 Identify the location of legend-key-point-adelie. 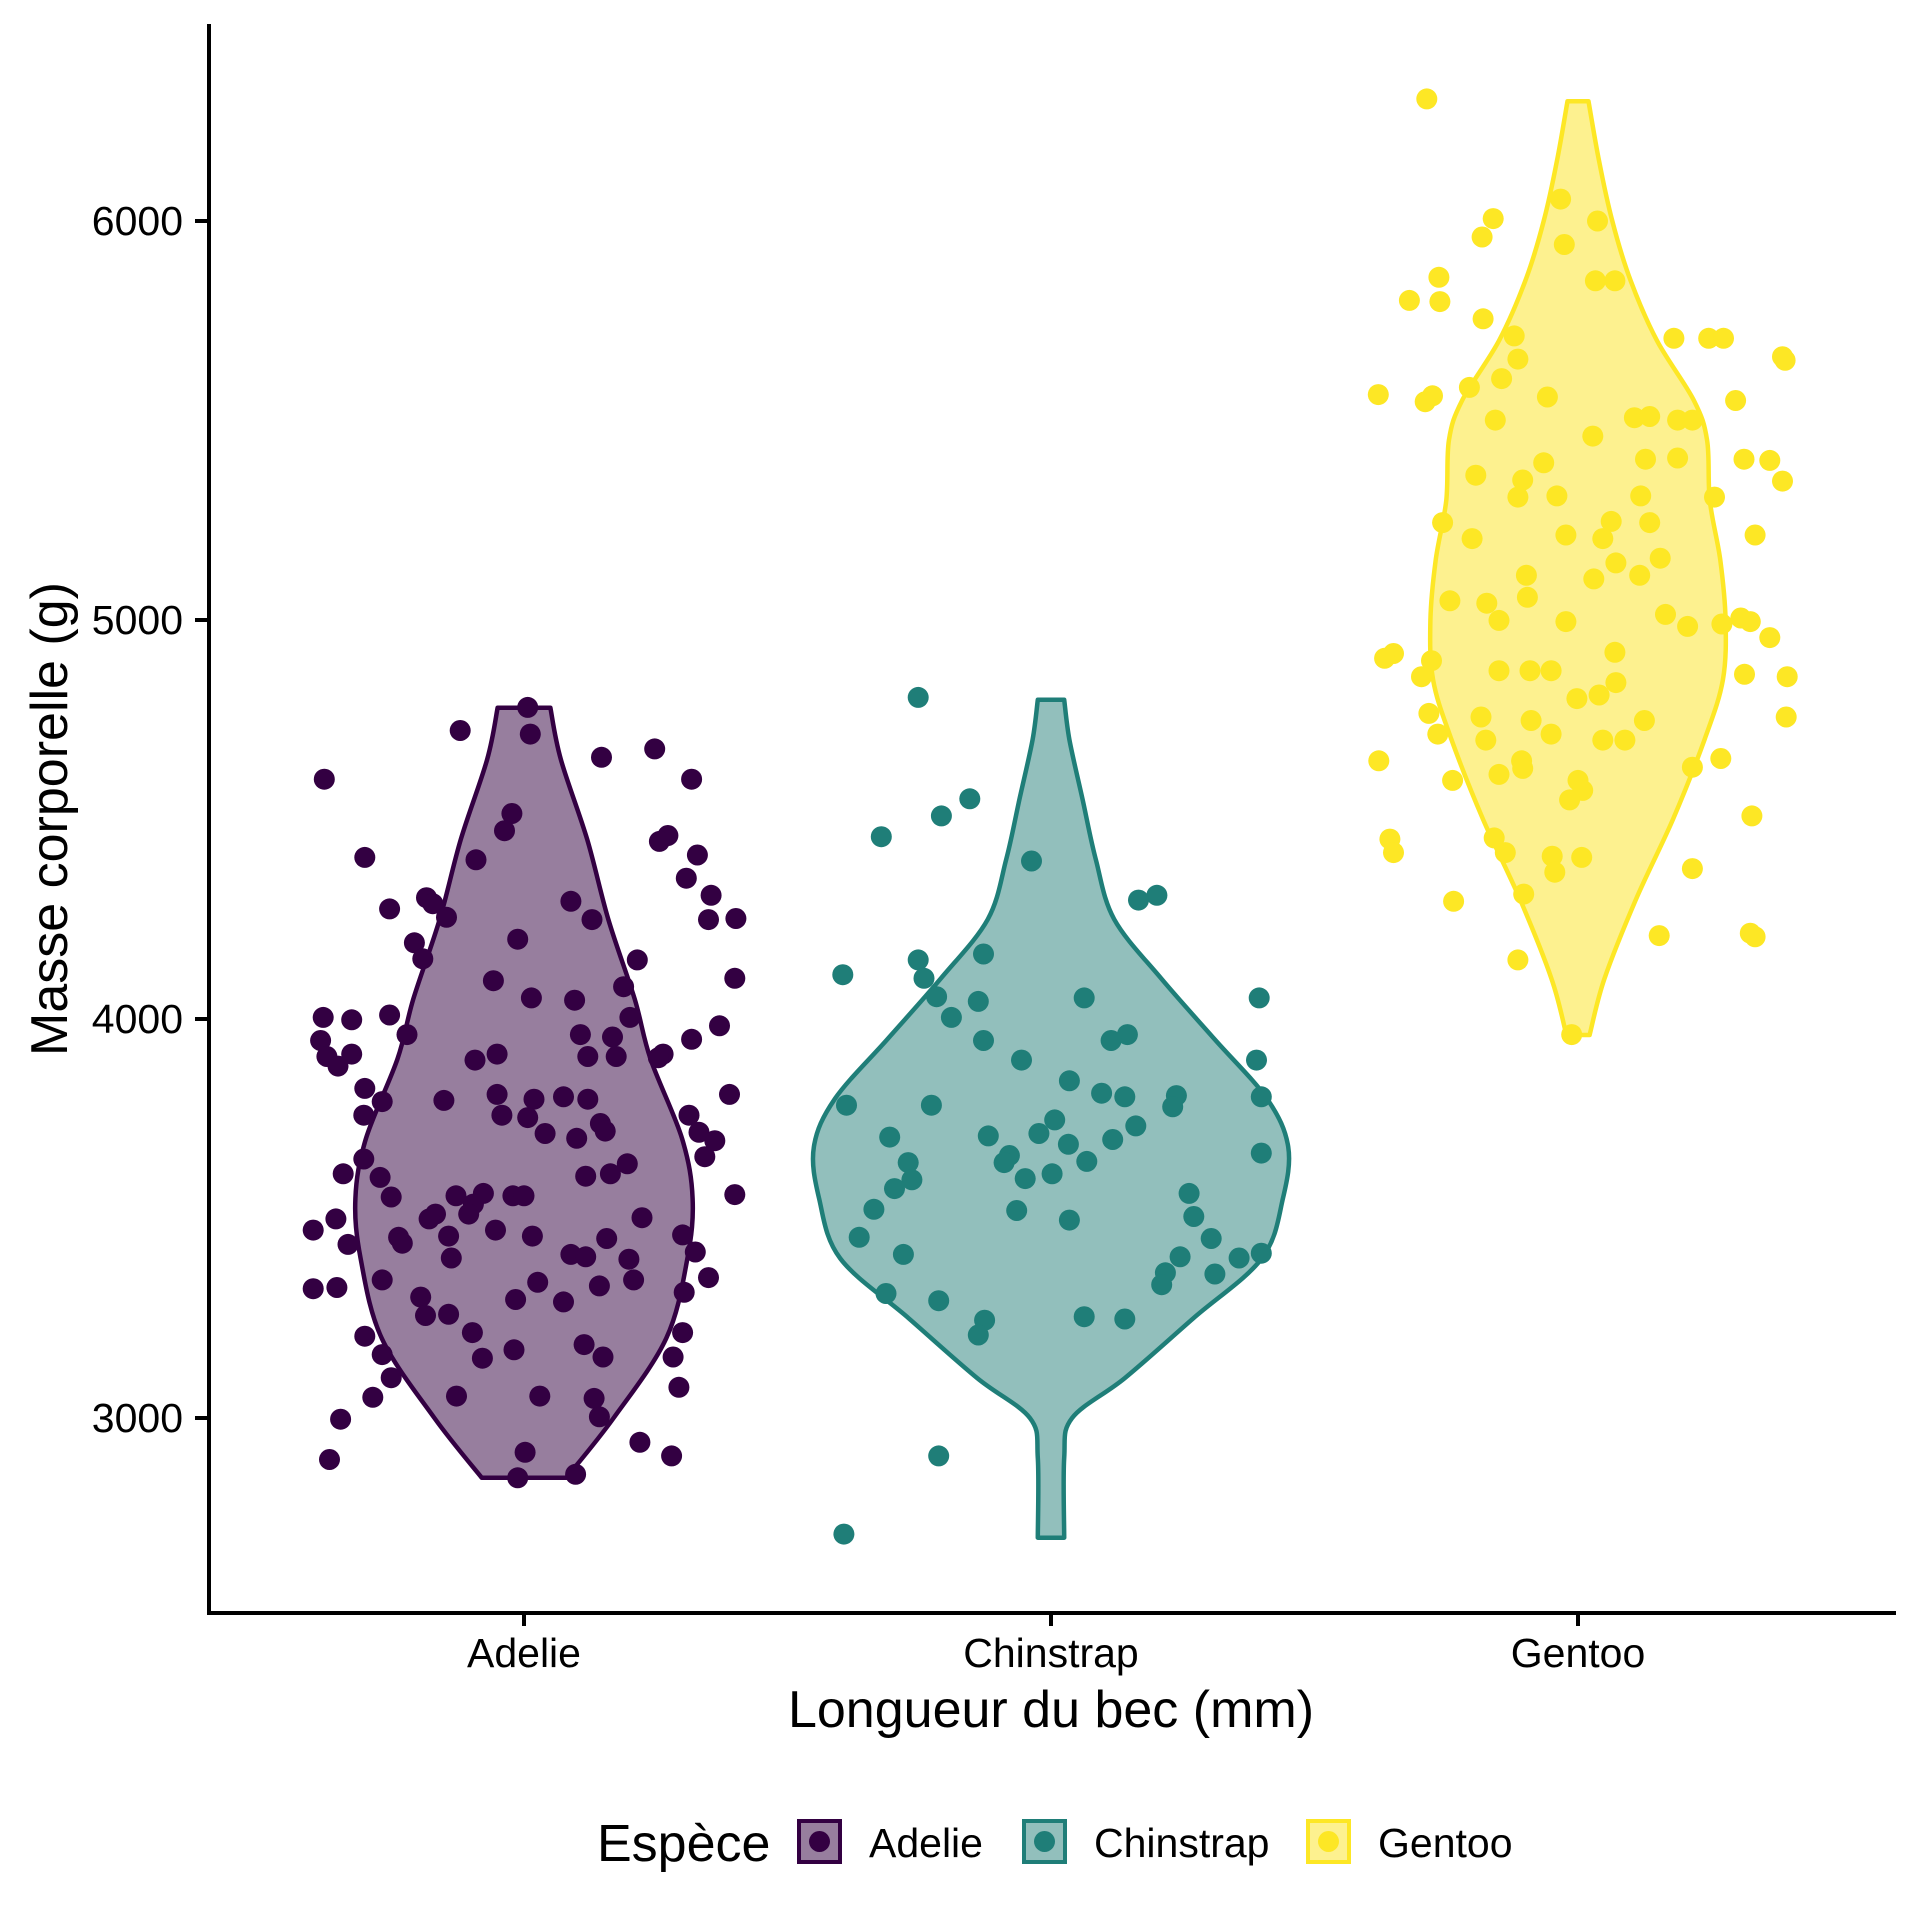
(819, 1841).